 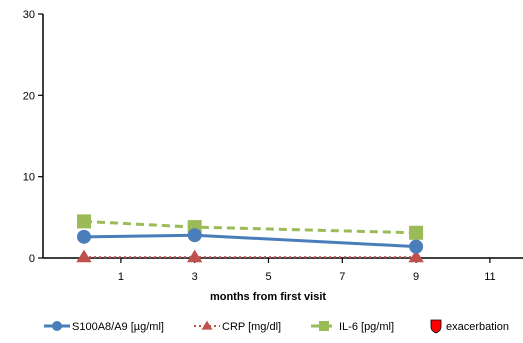 I want to click on y-tick-label: 0, so click(x=32, y=259).